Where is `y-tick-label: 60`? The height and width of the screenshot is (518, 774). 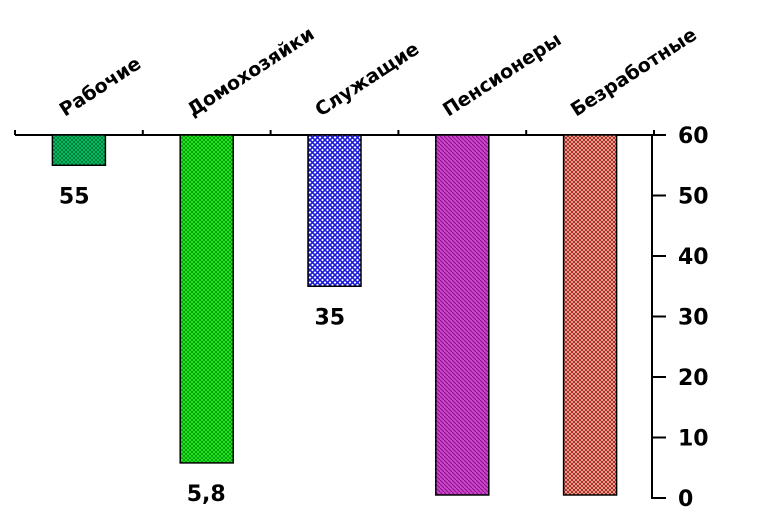
y-tick-label: 60 is located at coordinates (693, 136).